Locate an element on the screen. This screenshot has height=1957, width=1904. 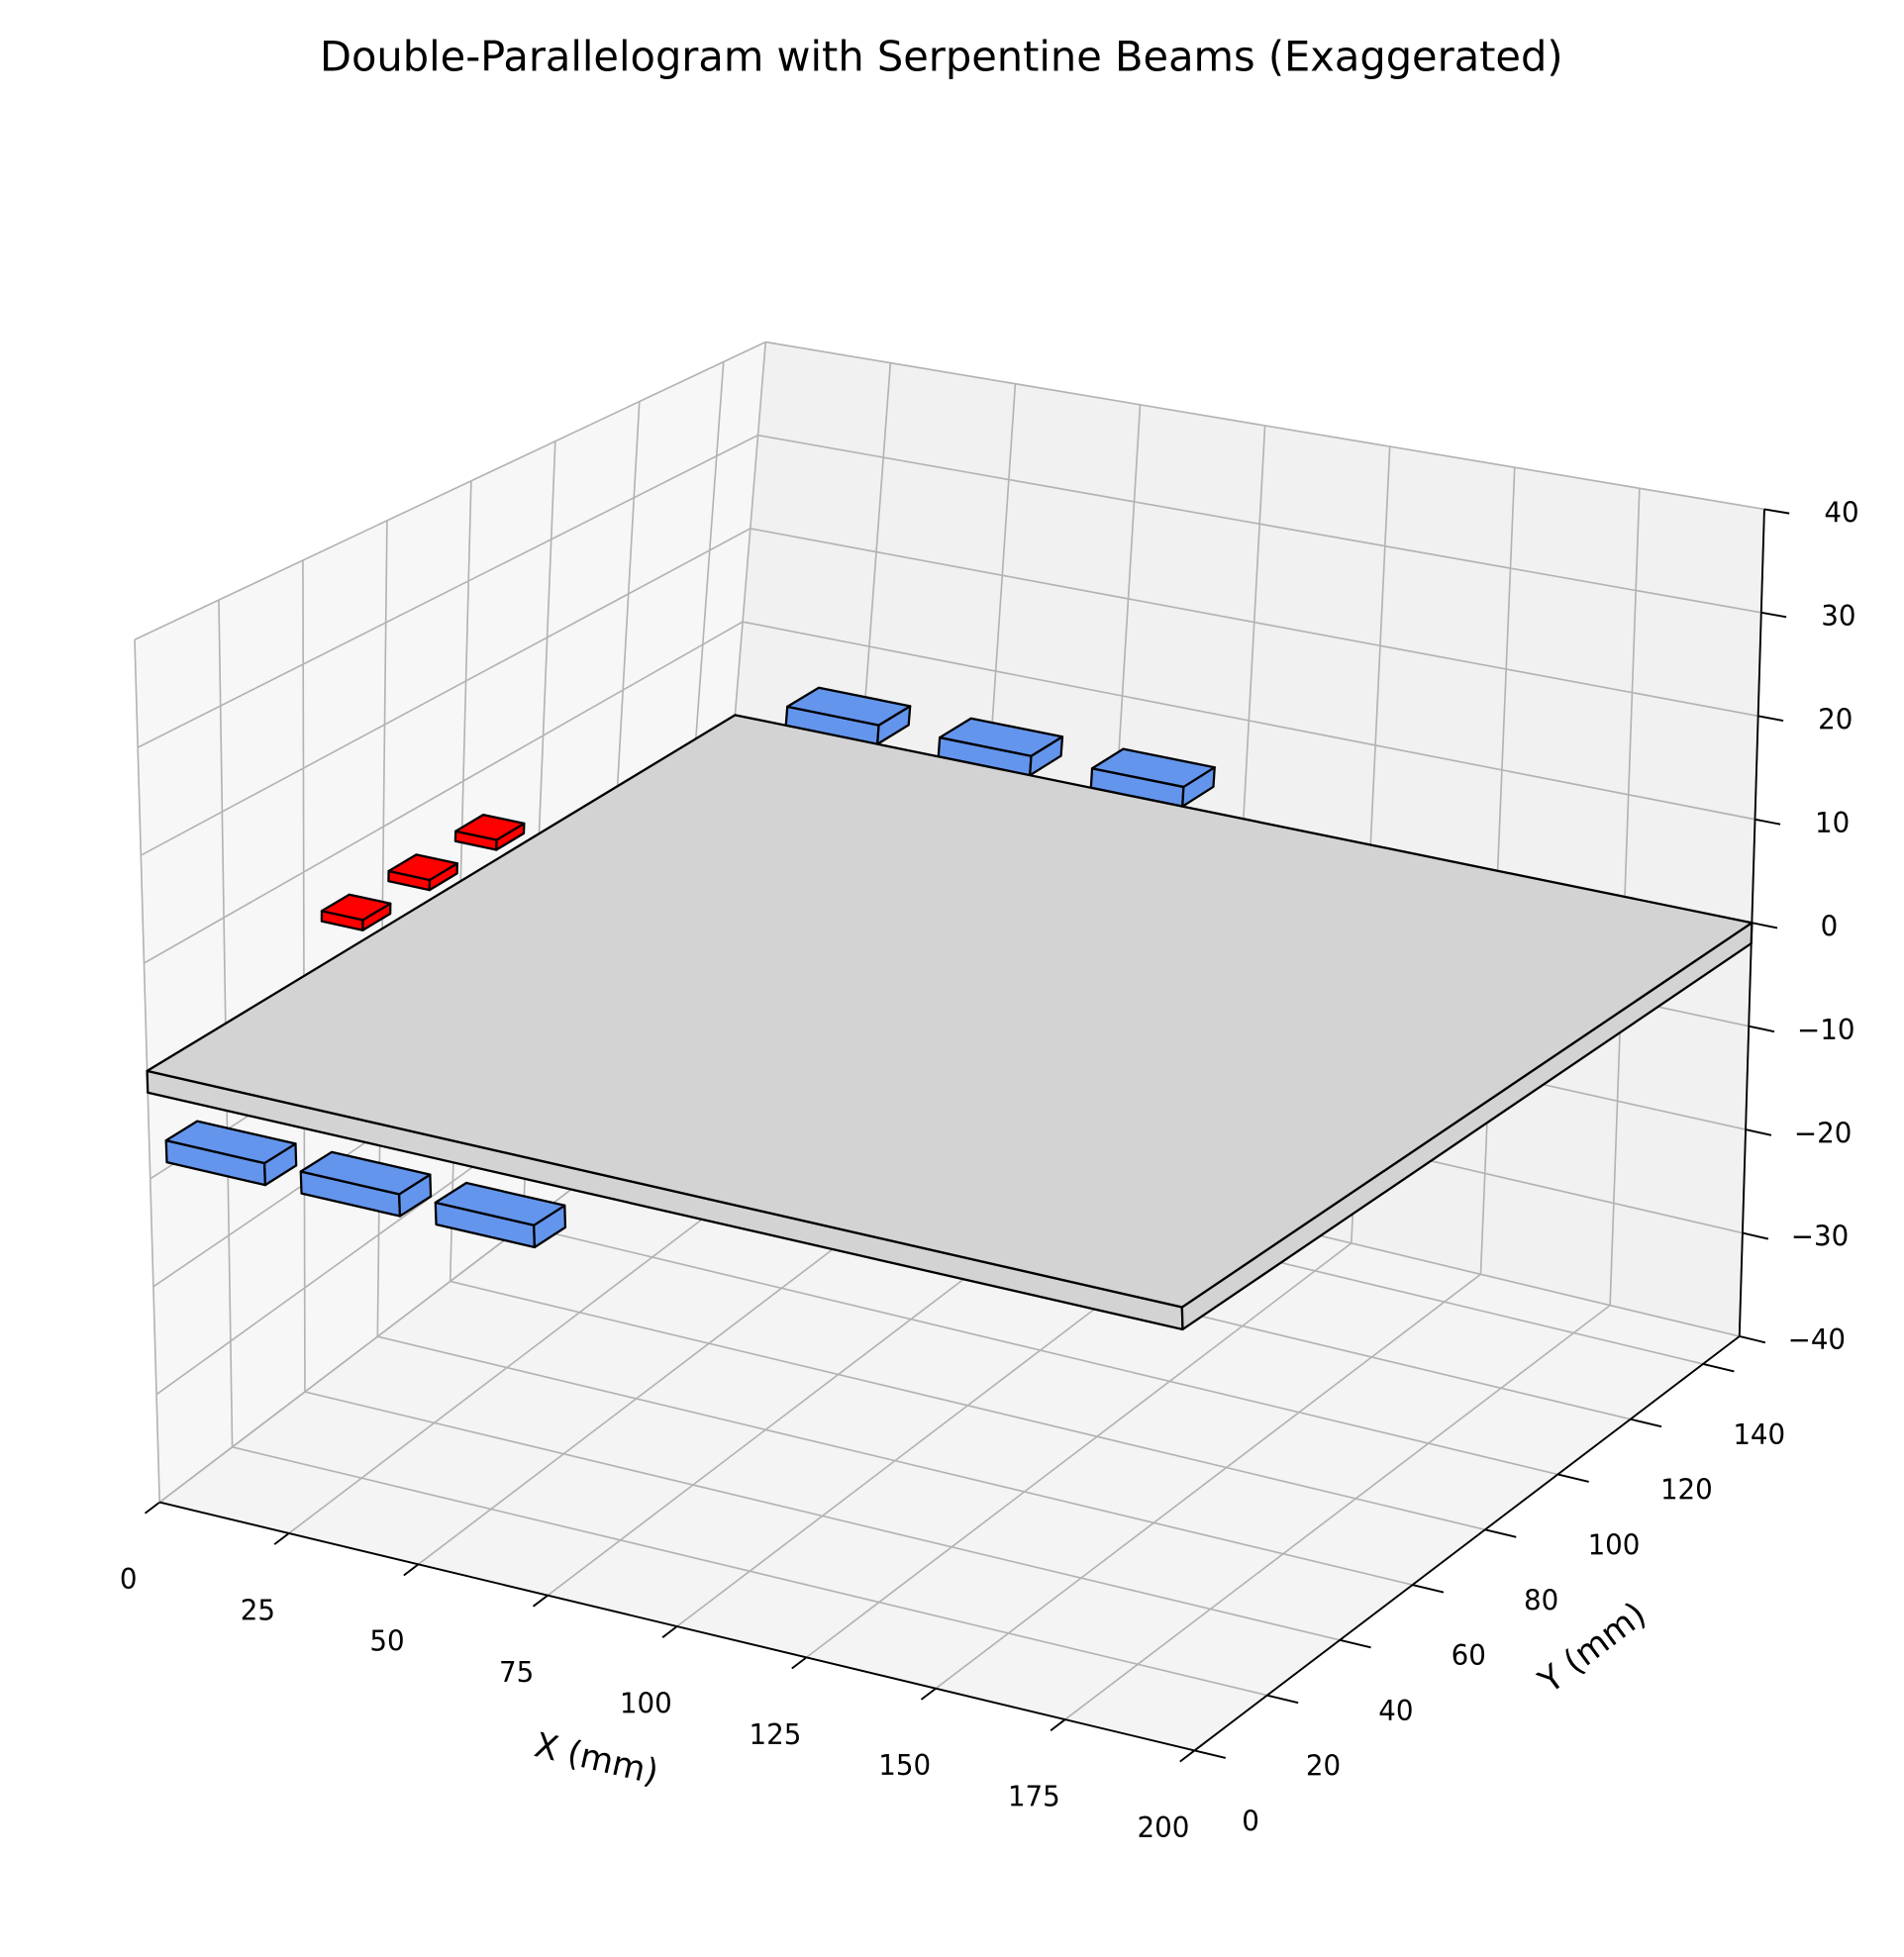
z-tick-label: −20 is located at coordinates (1823, 1133).